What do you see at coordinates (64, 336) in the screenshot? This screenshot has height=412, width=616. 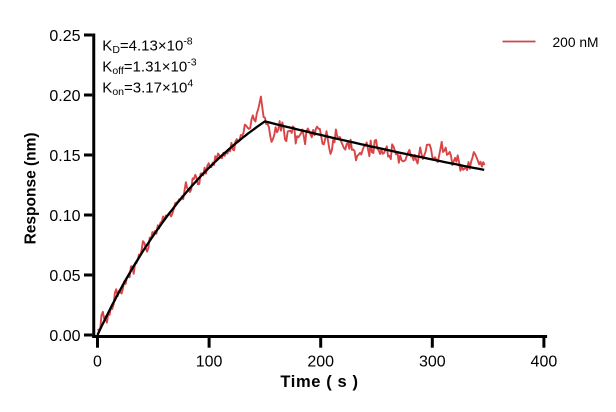 I see `svg-text: 0.00` at bounding box center [64, 336].